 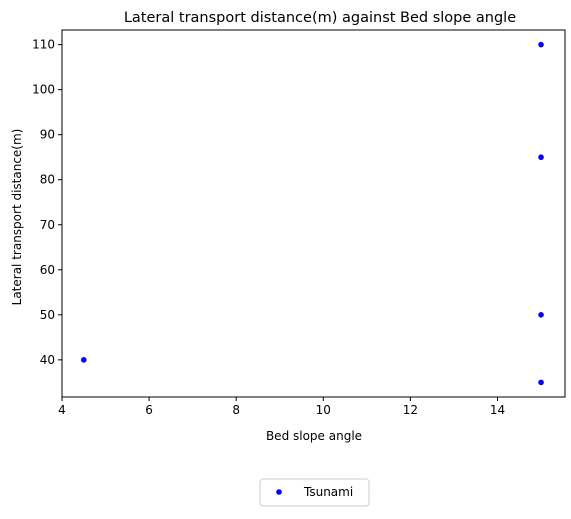 I want to click on y-tick-label: 100, so click(x=43, y=90).